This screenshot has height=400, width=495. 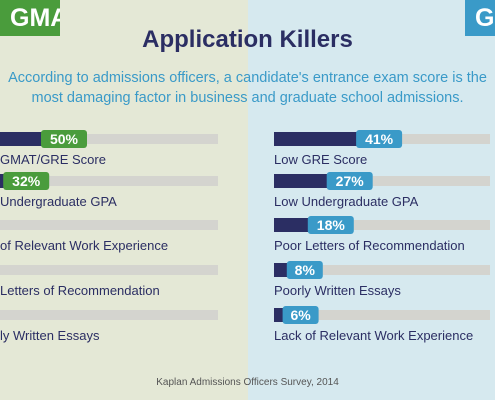 What do you see at coordinates (247, 382) in the screenshot?
I see `source-footer: Kaplan Admissions Officers Survey, 2014` at bounding box center [247, 382].